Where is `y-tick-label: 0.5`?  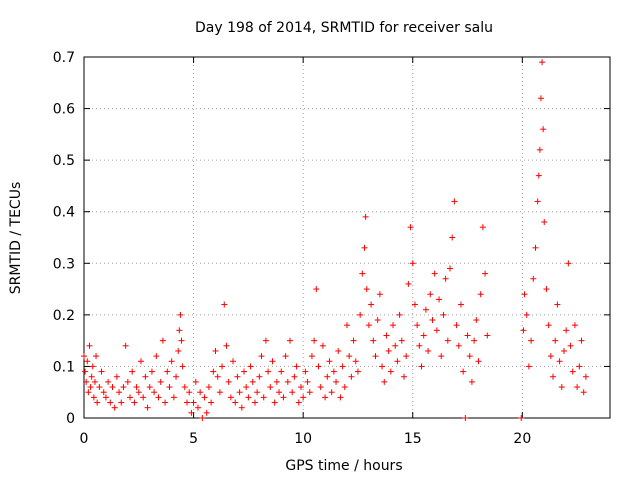 y-tick-label: 0.5 is located at coordinates (64, 161).